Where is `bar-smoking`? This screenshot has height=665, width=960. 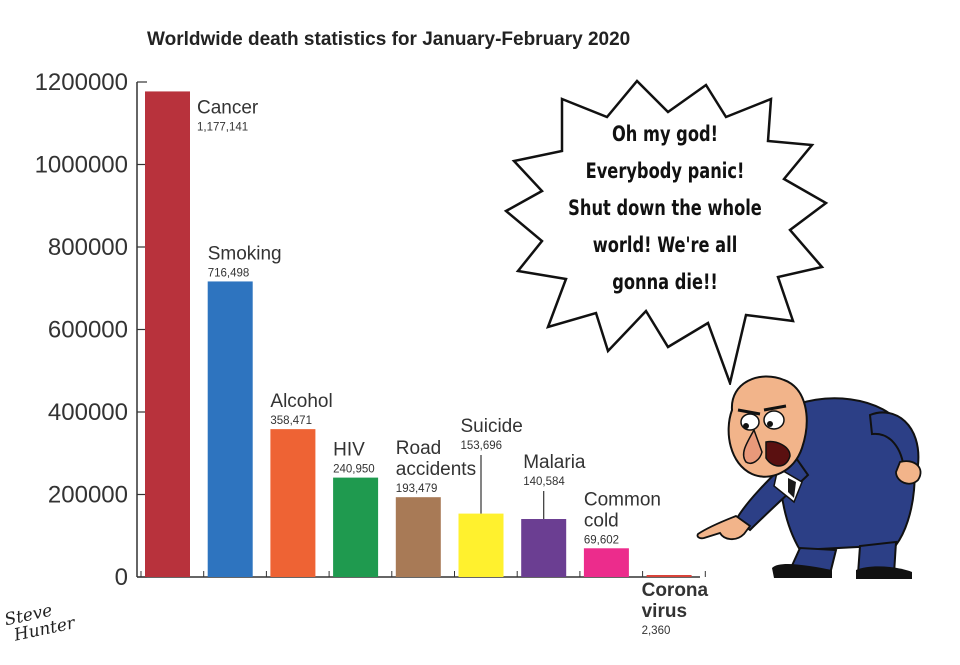
bar-smoking is located at coordinates (230, 429).